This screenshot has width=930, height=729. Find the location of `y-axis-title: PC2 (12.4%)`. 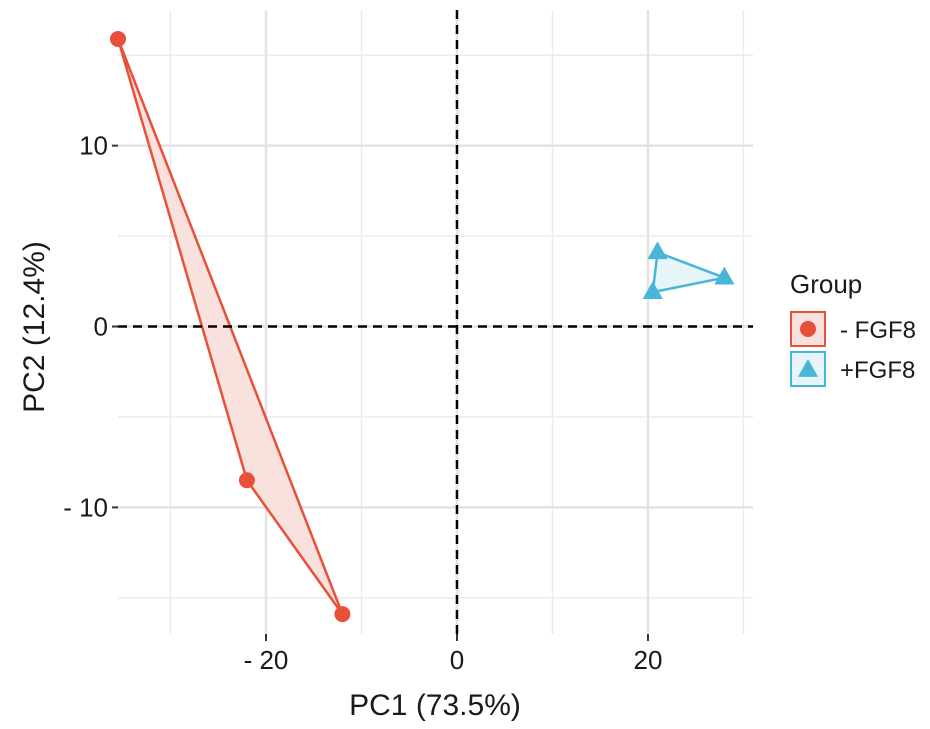

y-axis-title: PC2 (12.4%) is located at coordinates (34, 327).